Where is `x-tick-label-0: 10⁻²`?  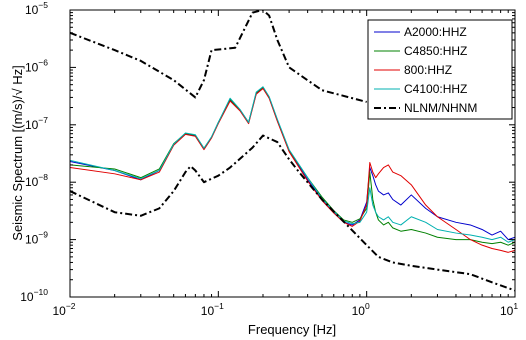 x-tick-label-0: 10⁻² is located at coordinates (63, 309).